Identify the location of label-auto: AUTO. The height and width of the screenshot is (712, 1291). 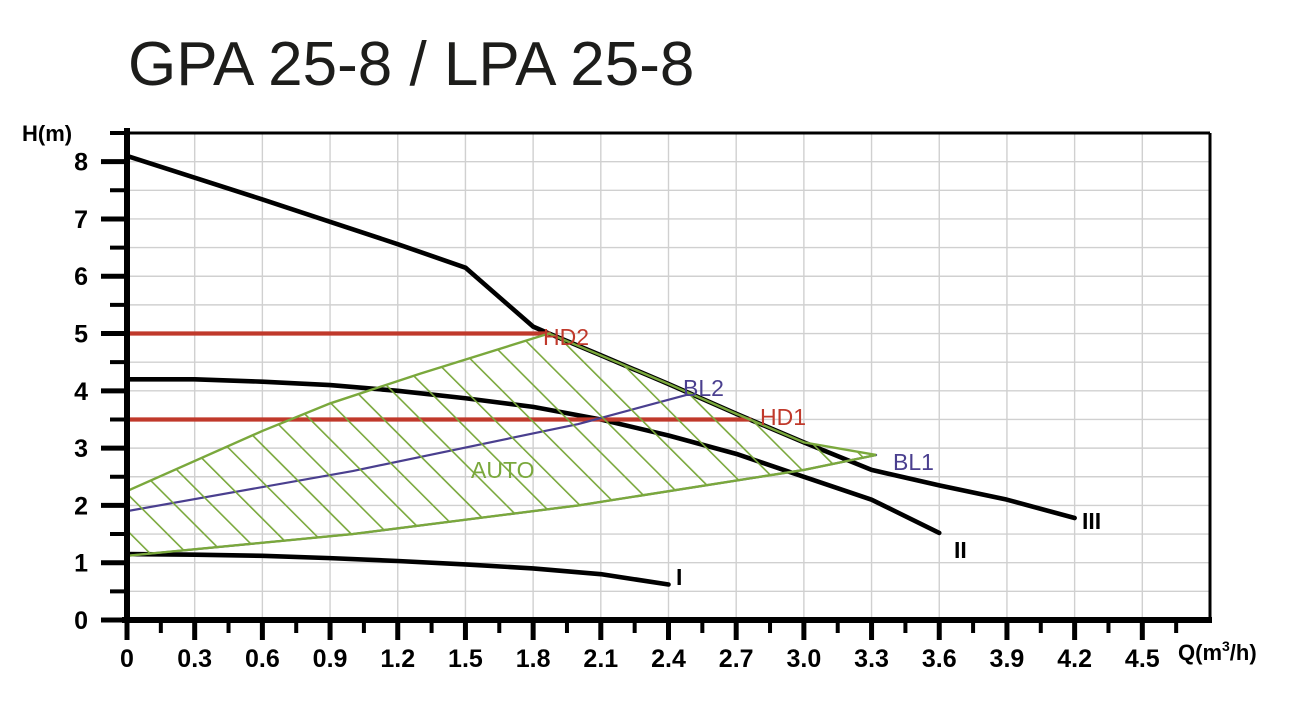
(502, 470).